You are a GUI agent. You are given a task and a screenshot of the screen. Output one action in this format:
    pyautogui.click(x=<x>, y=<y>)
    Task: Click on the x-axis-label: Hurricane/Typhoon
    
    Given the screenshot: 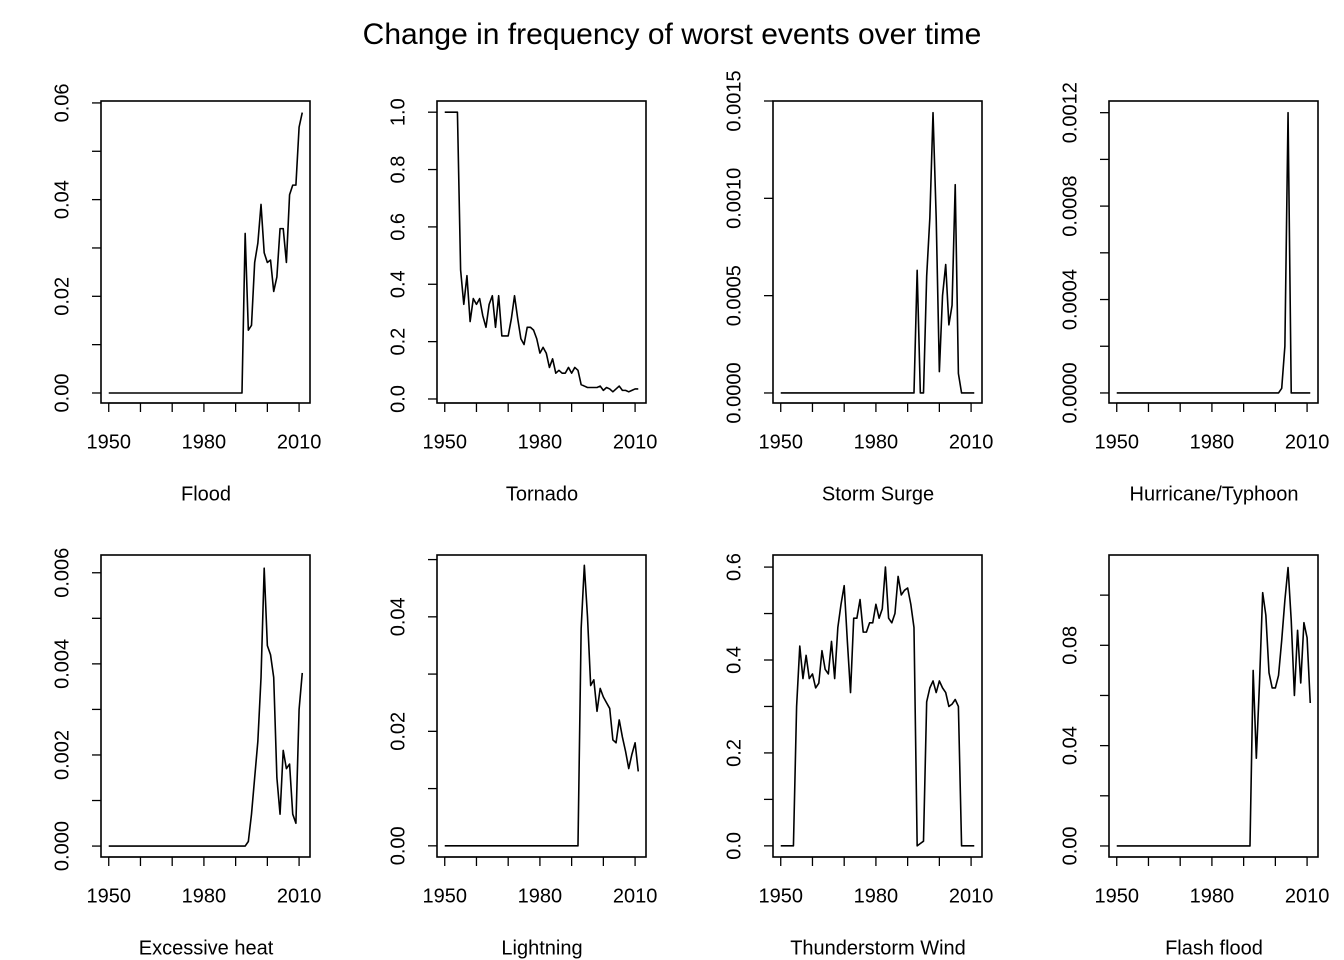 What is the action you would take?
    pyautogui.click(x=1214, y=494)
    